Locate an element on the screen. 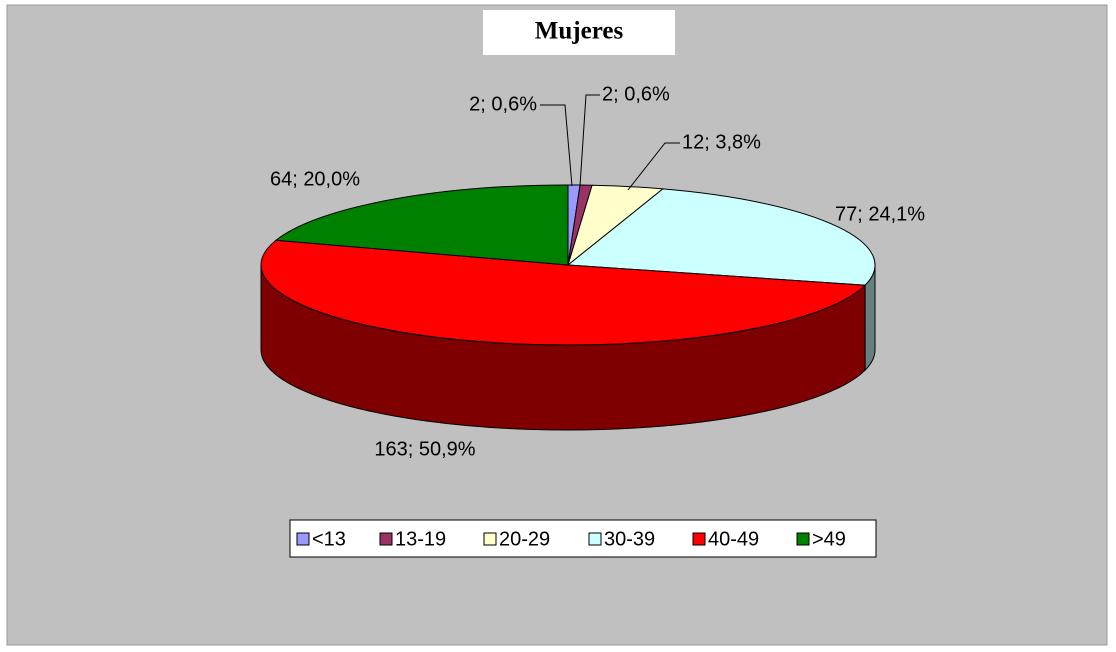  title-box is located at coordinates (579, 32).